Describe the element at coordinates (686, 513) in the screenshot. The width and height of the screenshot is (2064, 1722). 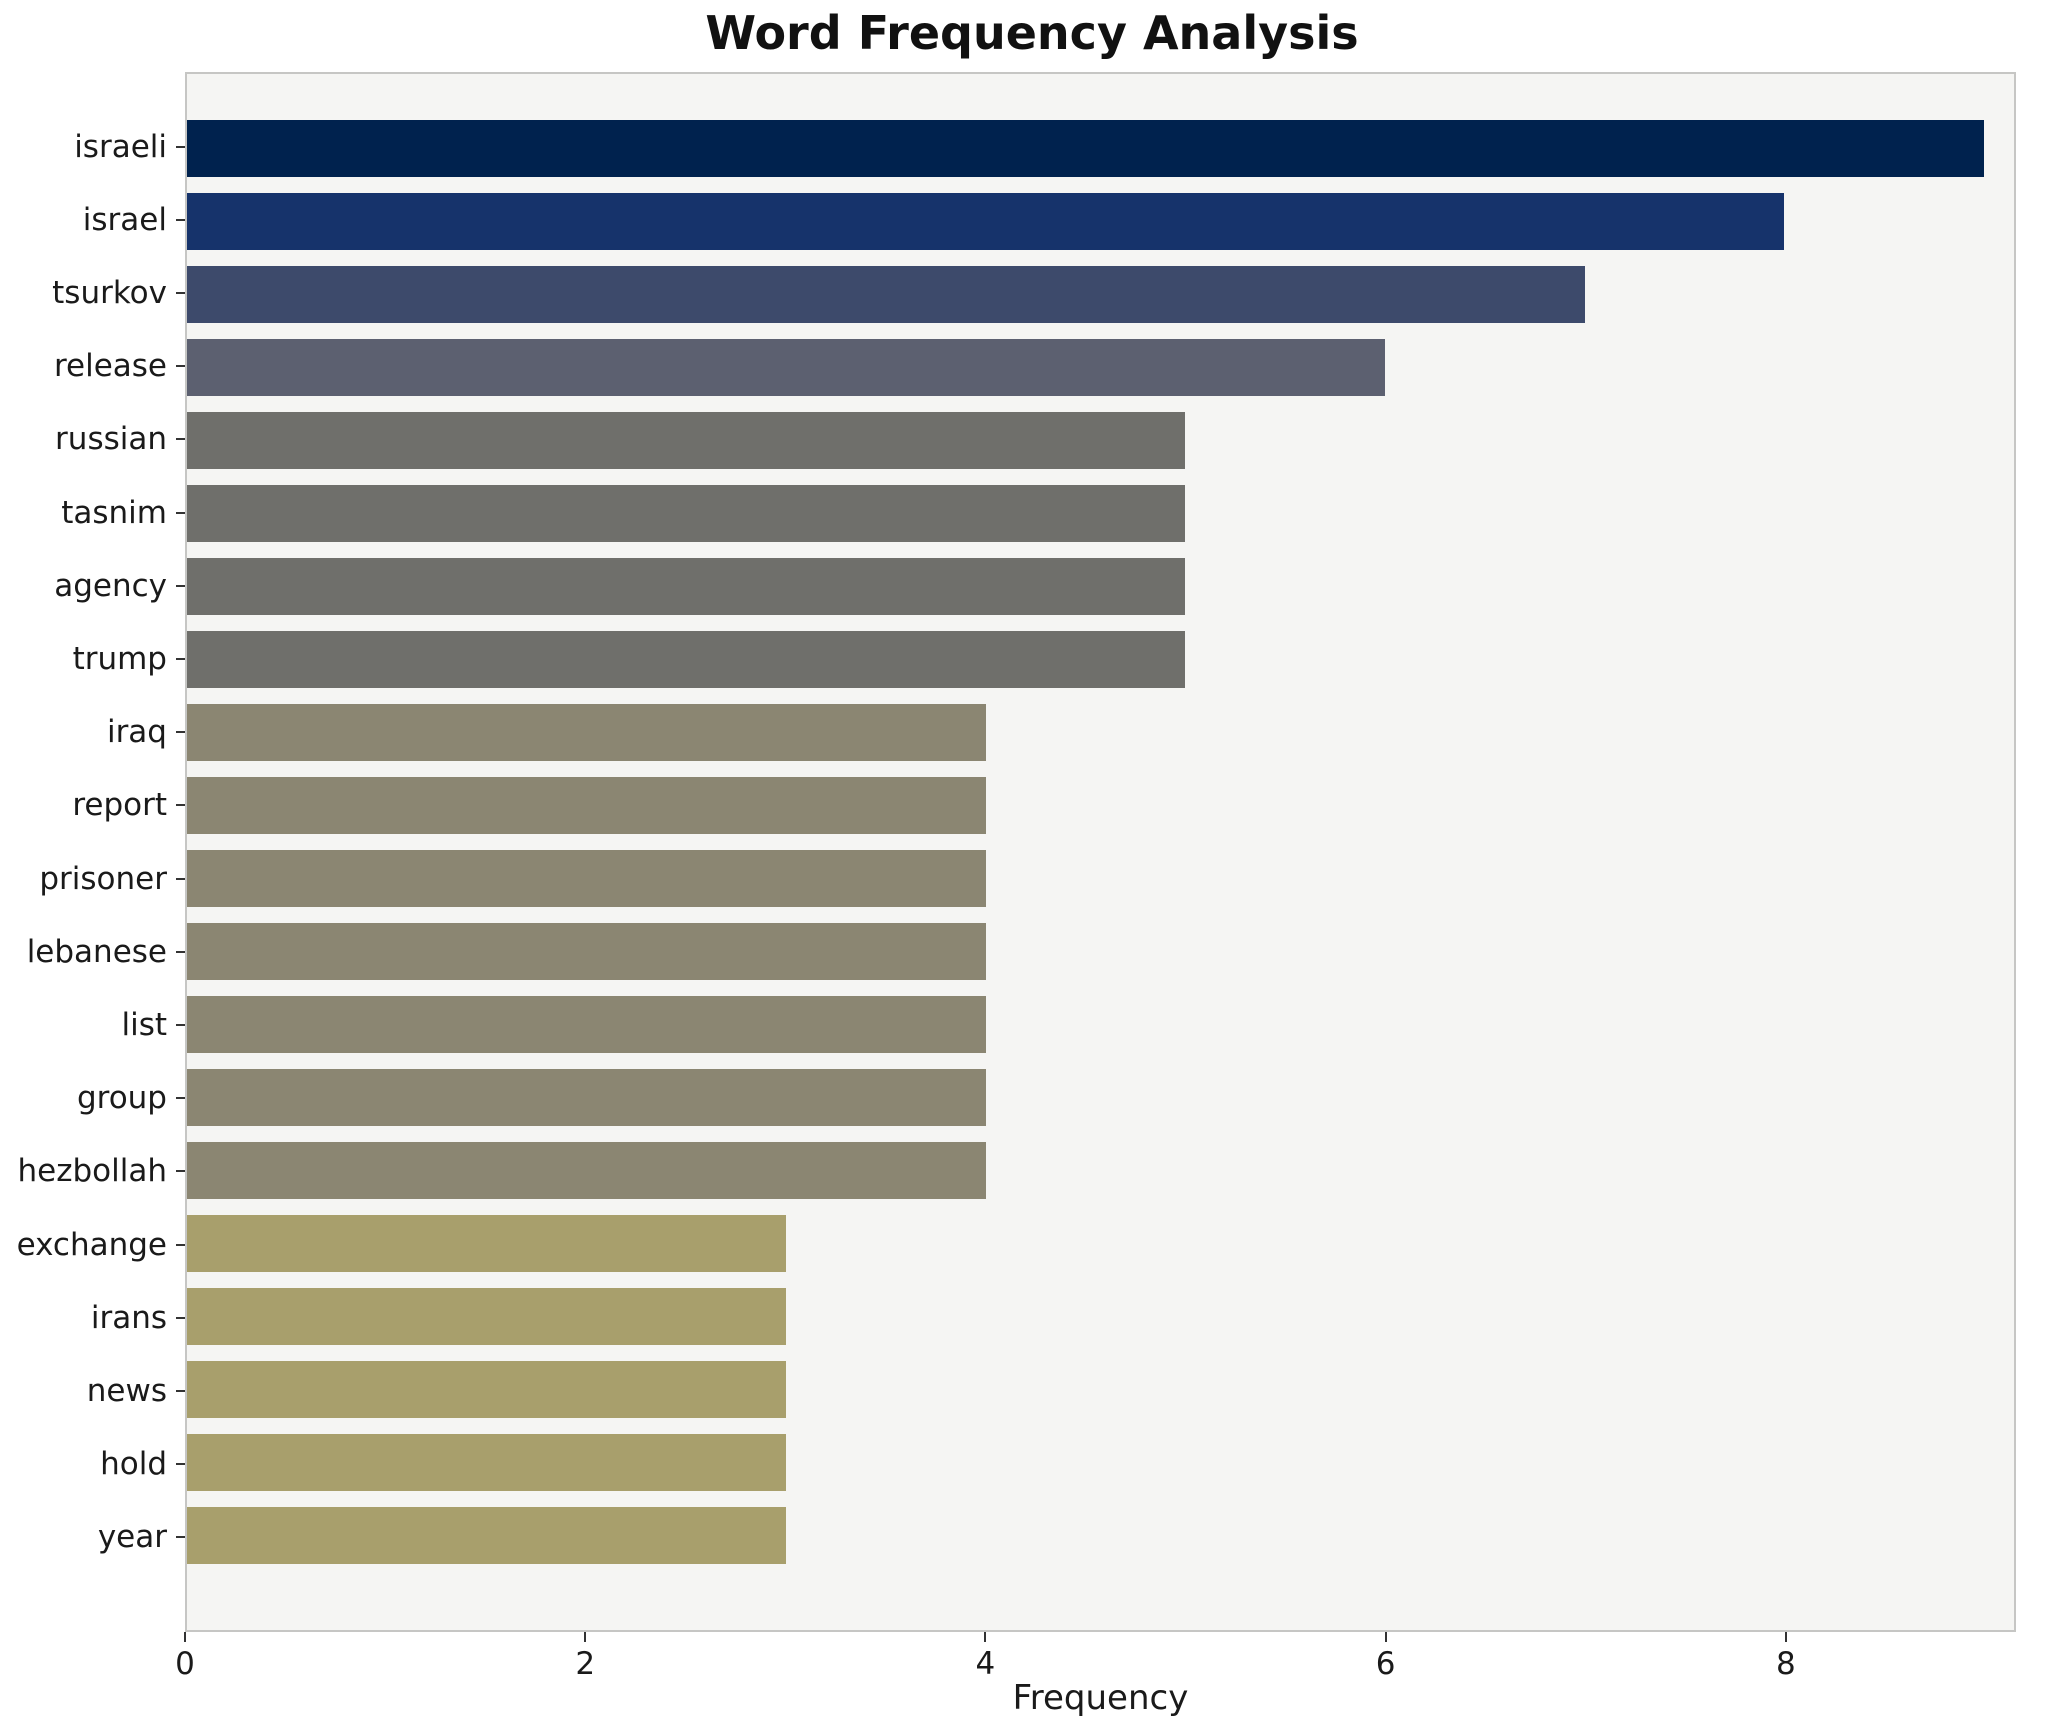
I see `bar-tasnim` at that location.